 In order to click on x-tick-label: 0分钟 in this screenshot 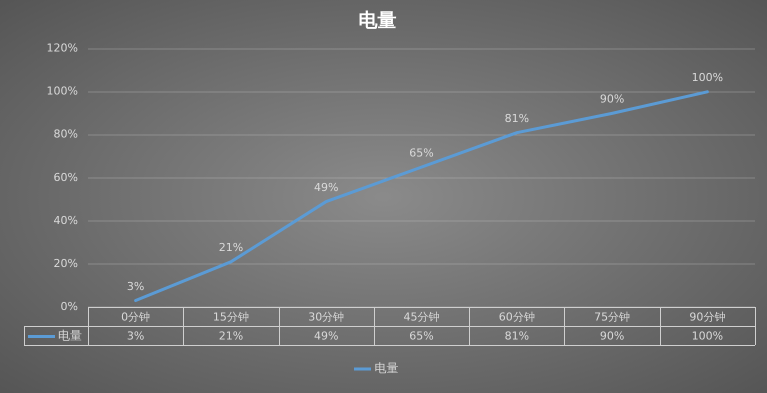, I will do `click(135, 317)`.